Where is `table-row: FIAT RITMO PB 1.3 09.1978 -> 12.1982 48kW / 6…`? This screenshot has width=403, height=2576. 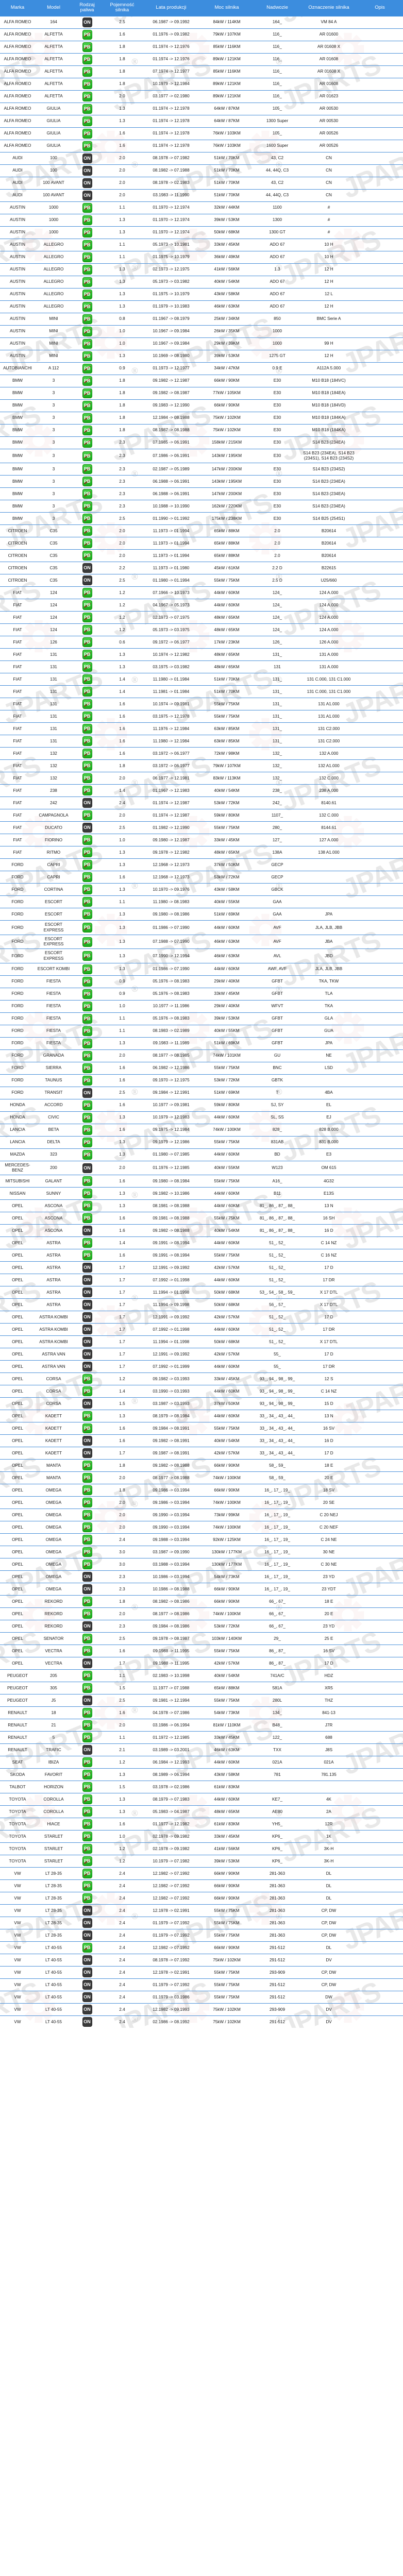
table-row: FIAT RITMO PB 1.3 09.1978 -> 12.1982 48kW / 6… is located at coordinates (202, 852).